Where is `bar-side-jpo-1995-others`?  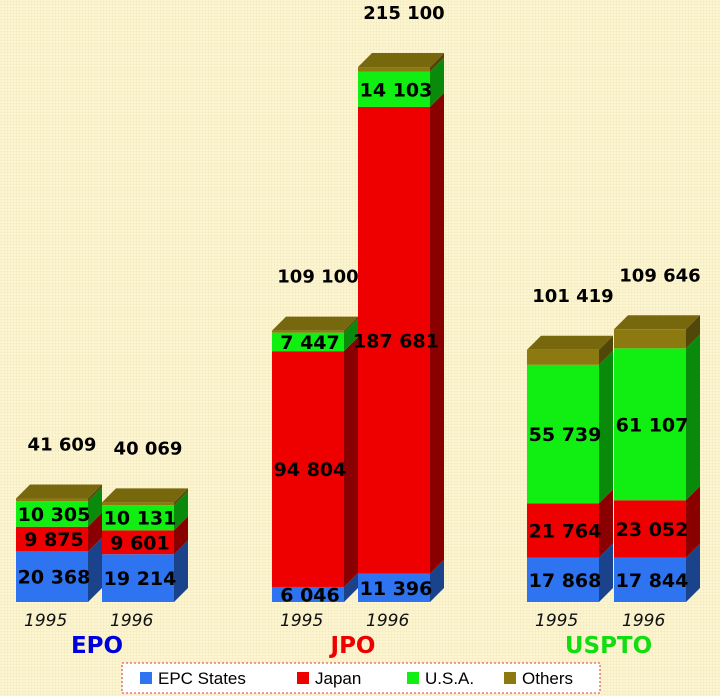
bar-side-jpo-1995-others is located at coordinates (351, 324).